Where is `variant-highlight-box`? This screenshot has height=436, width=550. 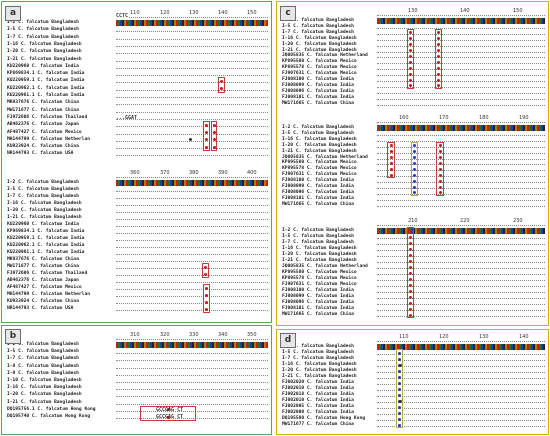 variant-highlight-box is located at coordinates (206, 298).